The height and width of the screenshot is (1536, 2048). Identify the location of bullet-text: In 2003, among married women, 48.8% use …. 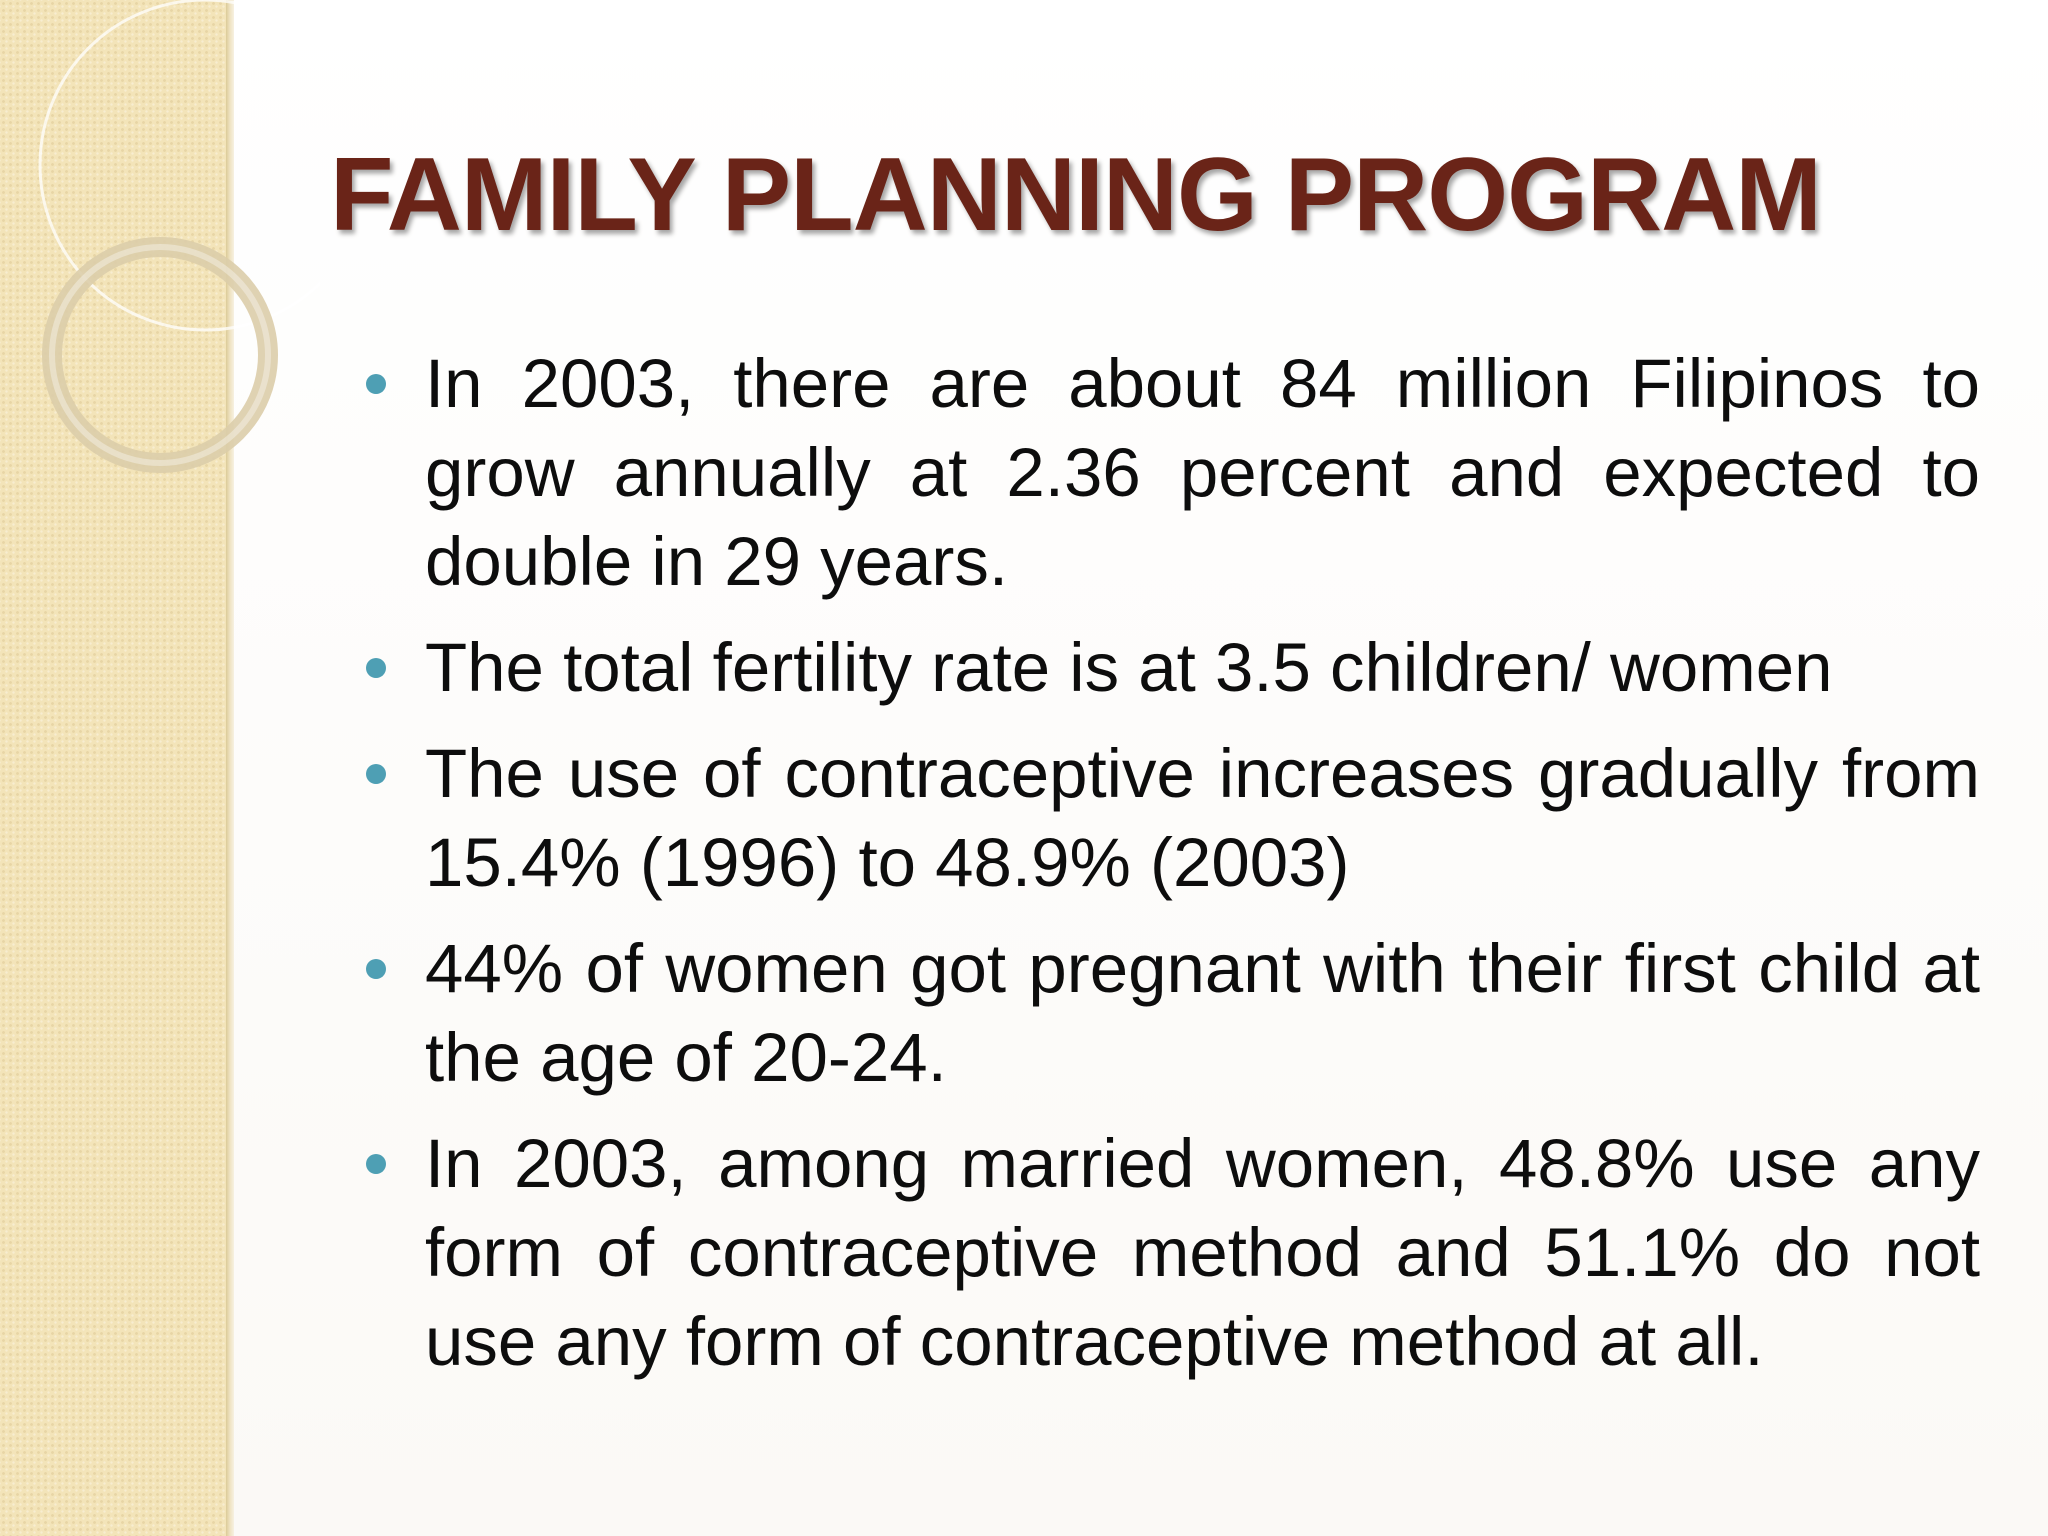
(1202, 1252).